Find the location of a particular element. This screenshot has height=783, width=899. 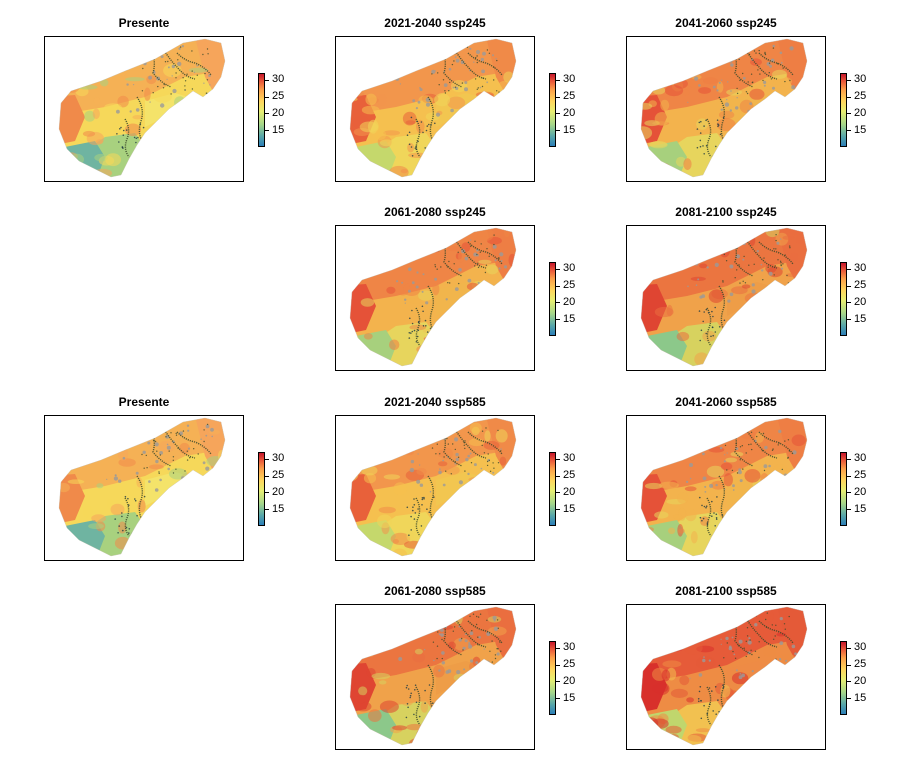

panel-title: 2081-2100 ssp585 is located at coordinates (726, 591).